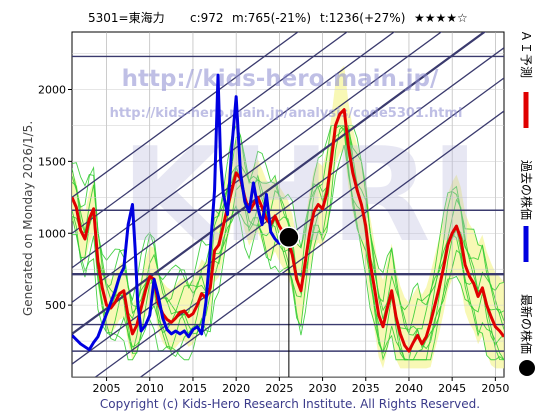  I want to click on watermark-url: http://kids-hero.main.jp/, so click(280, 79).